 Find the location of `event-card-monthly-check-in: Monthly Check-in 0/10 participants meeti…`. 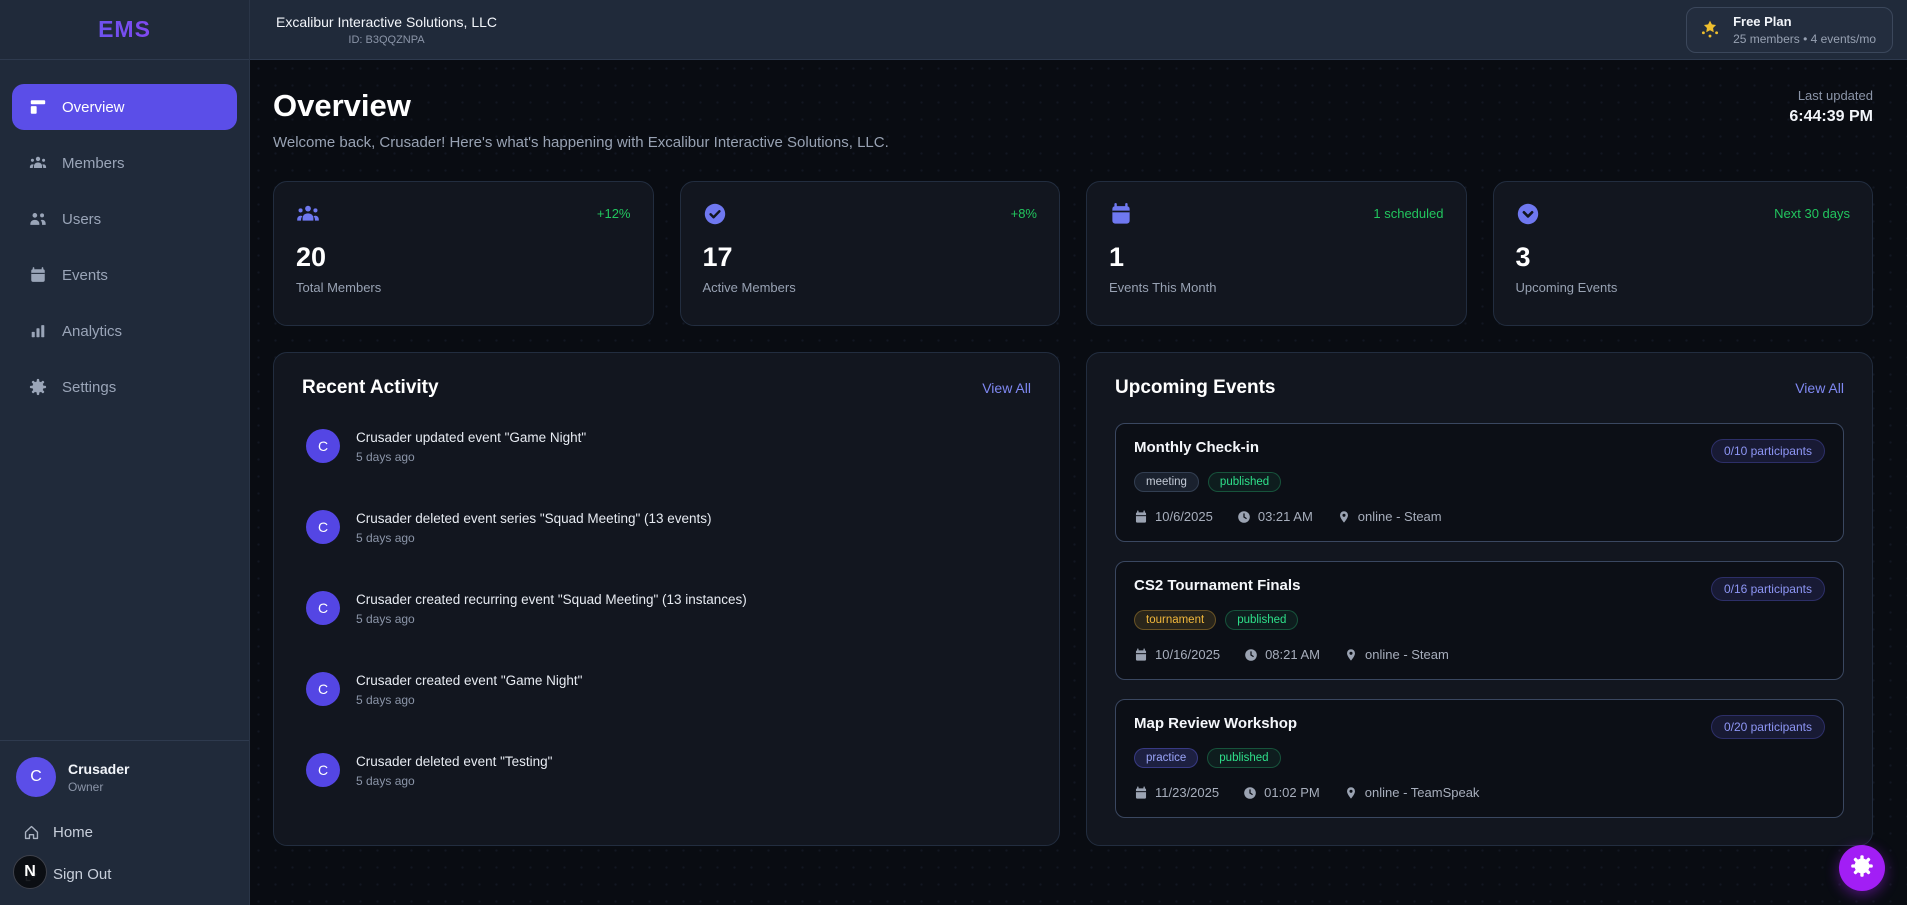

event-card-monthly-check-in: Monthly Check-in 0/10 participants meeti… is located at coordinates (1479, 482).